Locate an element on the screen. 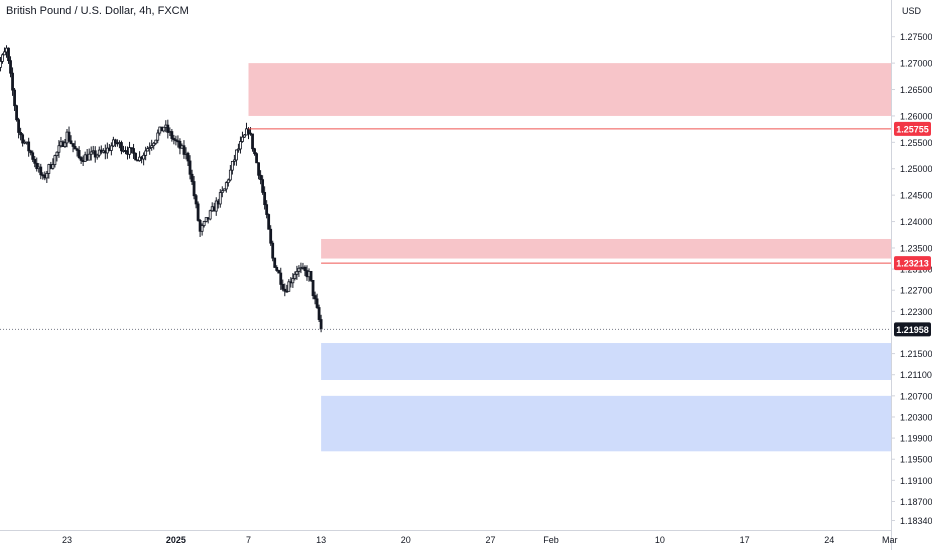  x-tick-label-8: 17 is located at coordinates (745, 540).